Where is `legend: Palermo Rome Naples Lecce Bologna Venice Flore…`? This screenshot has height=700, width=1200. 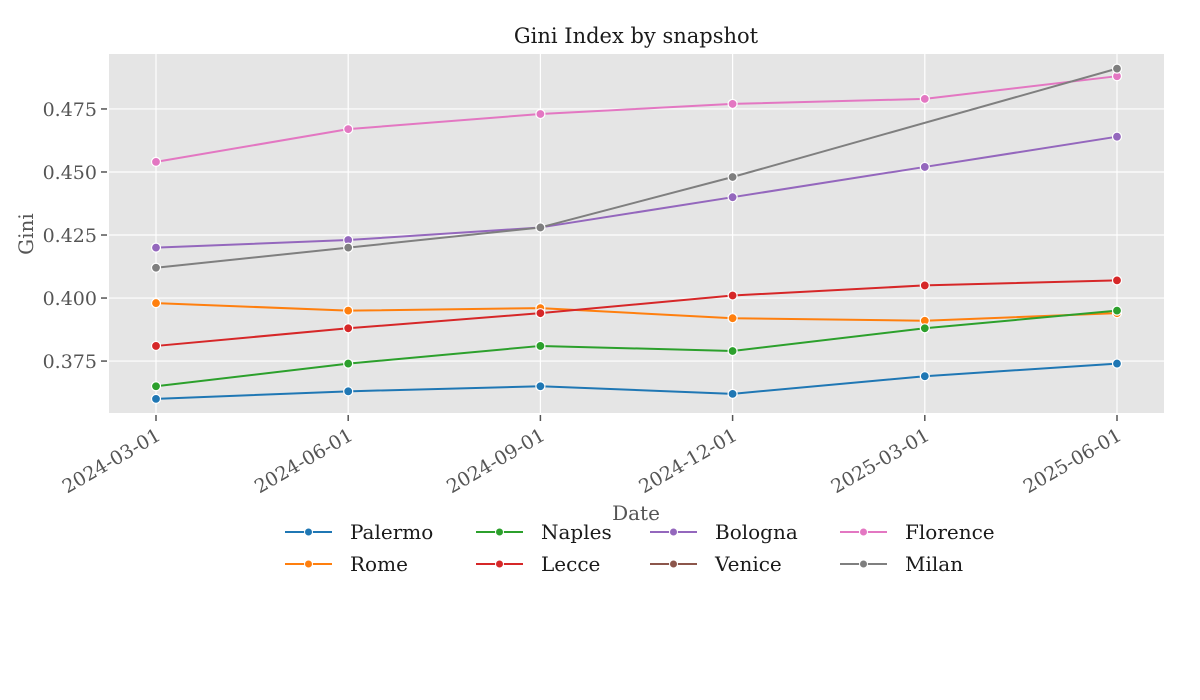 legend: Palermo Rome Naples Lecce Bologna Venice Flore… is located at coordinates (640, 548).